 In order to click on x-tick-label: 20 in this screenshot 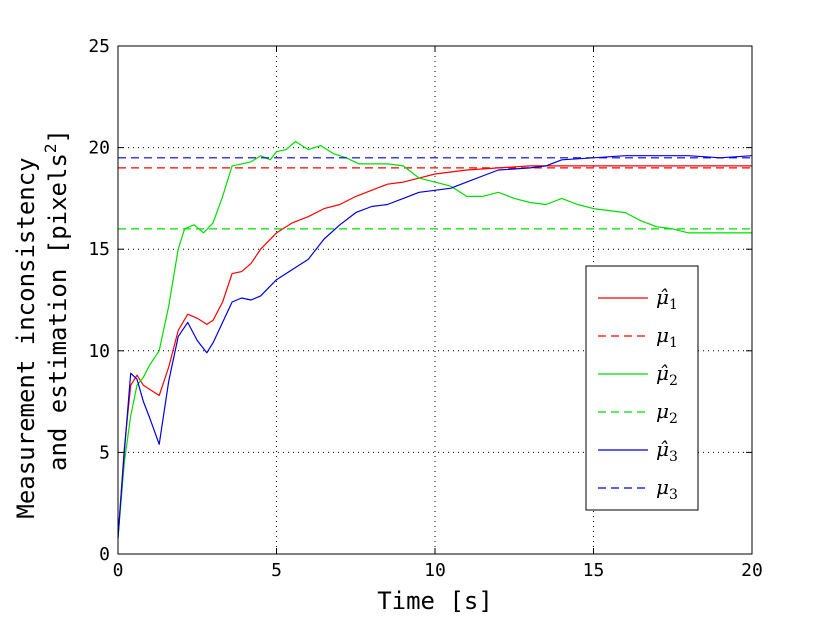, I will do `click(752, 570)`.